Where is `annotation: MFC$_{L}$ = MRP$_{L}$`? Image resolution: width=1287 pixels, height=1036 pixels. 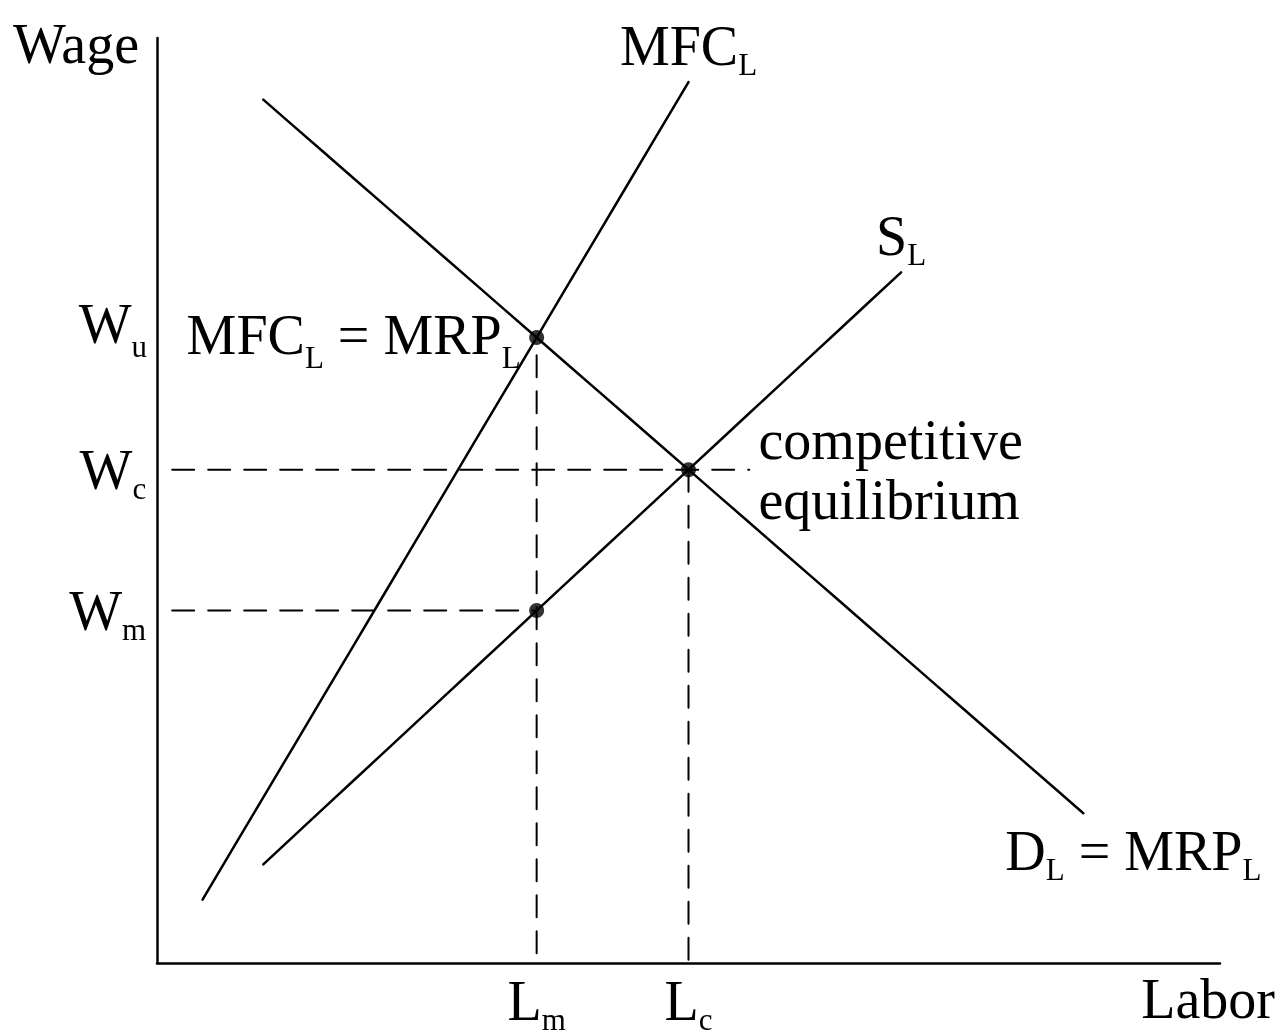 annotation: MFC$_{L}$ = MRP$_{L}$ is located at coordinates (353, 339).